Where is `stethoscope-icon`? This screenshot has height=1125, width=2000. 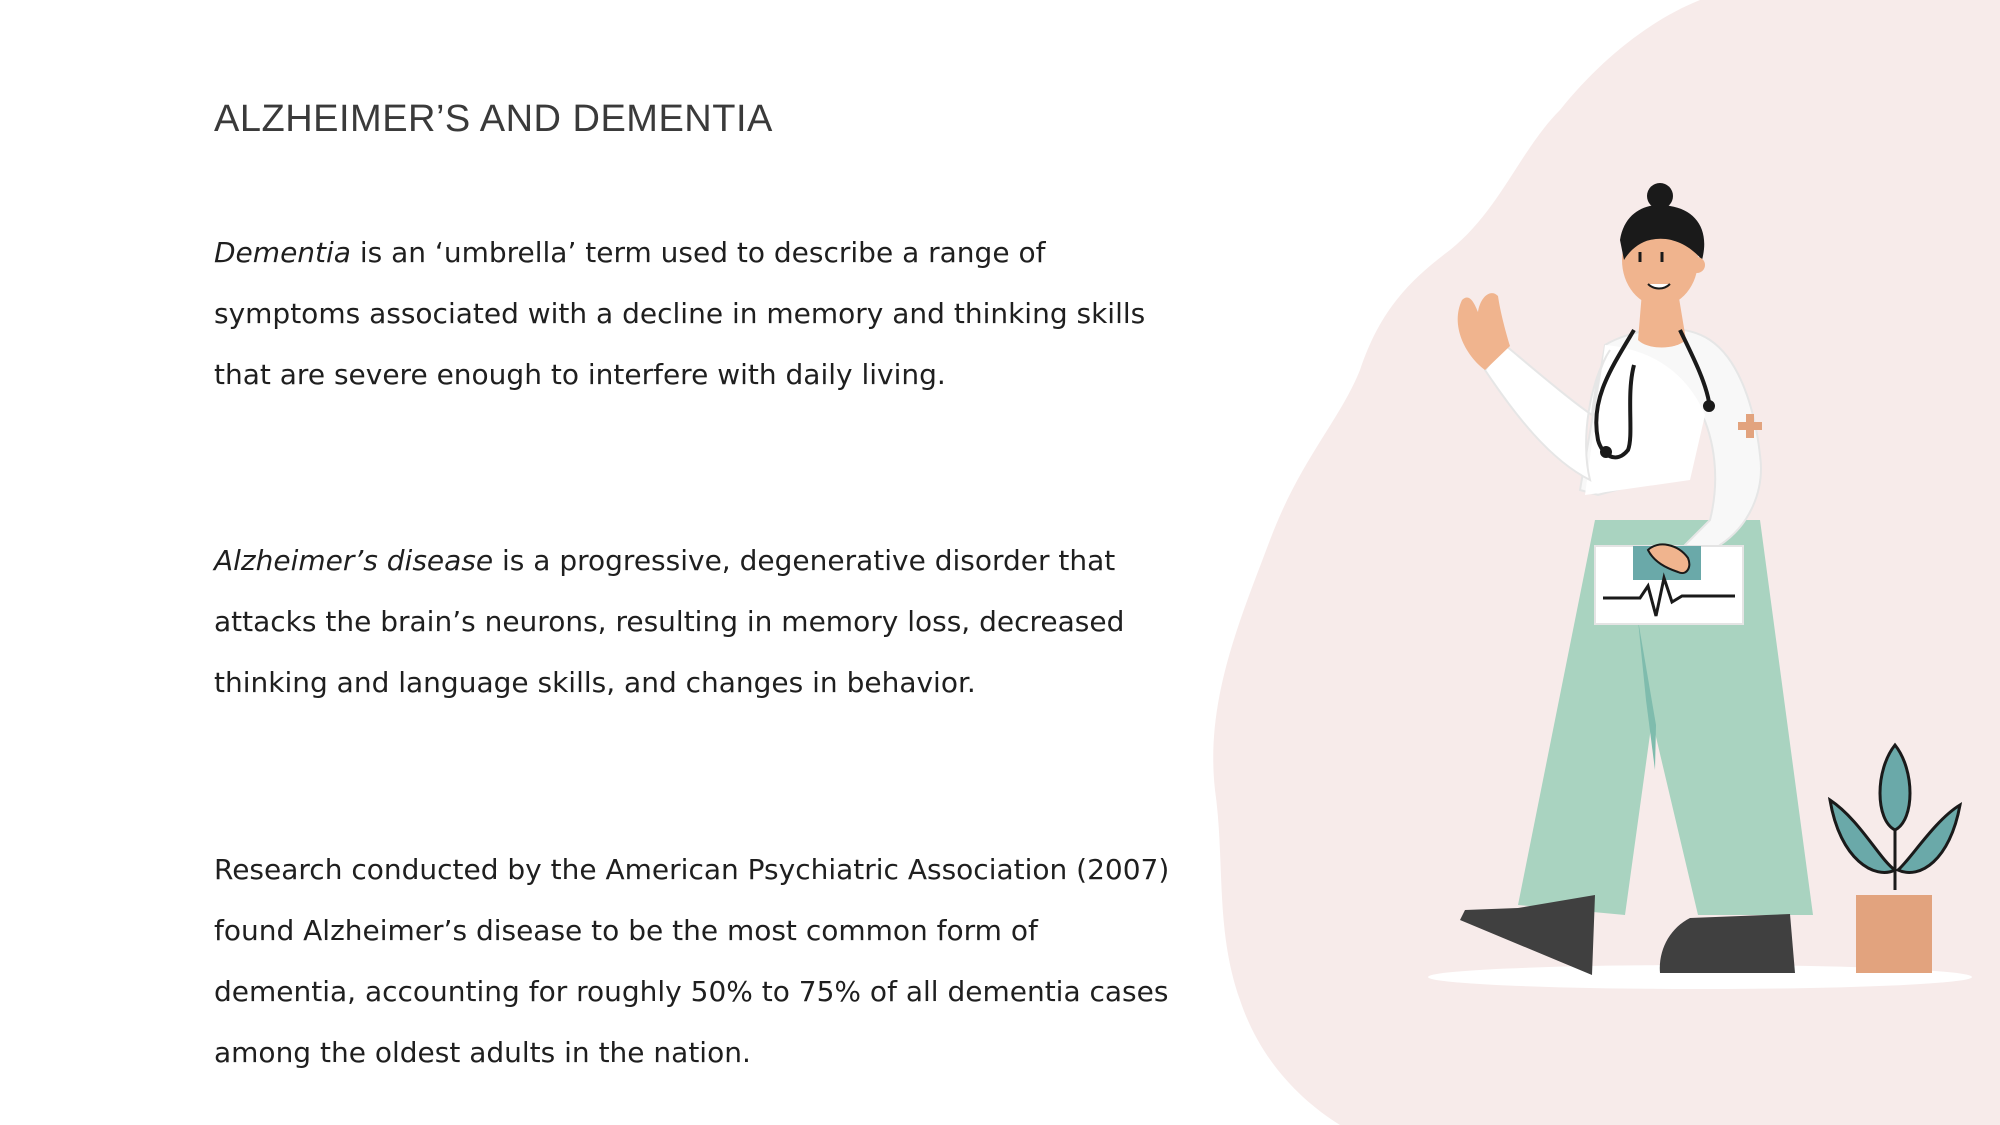
stethoscope-icon is located at coordinates (1654, 394).